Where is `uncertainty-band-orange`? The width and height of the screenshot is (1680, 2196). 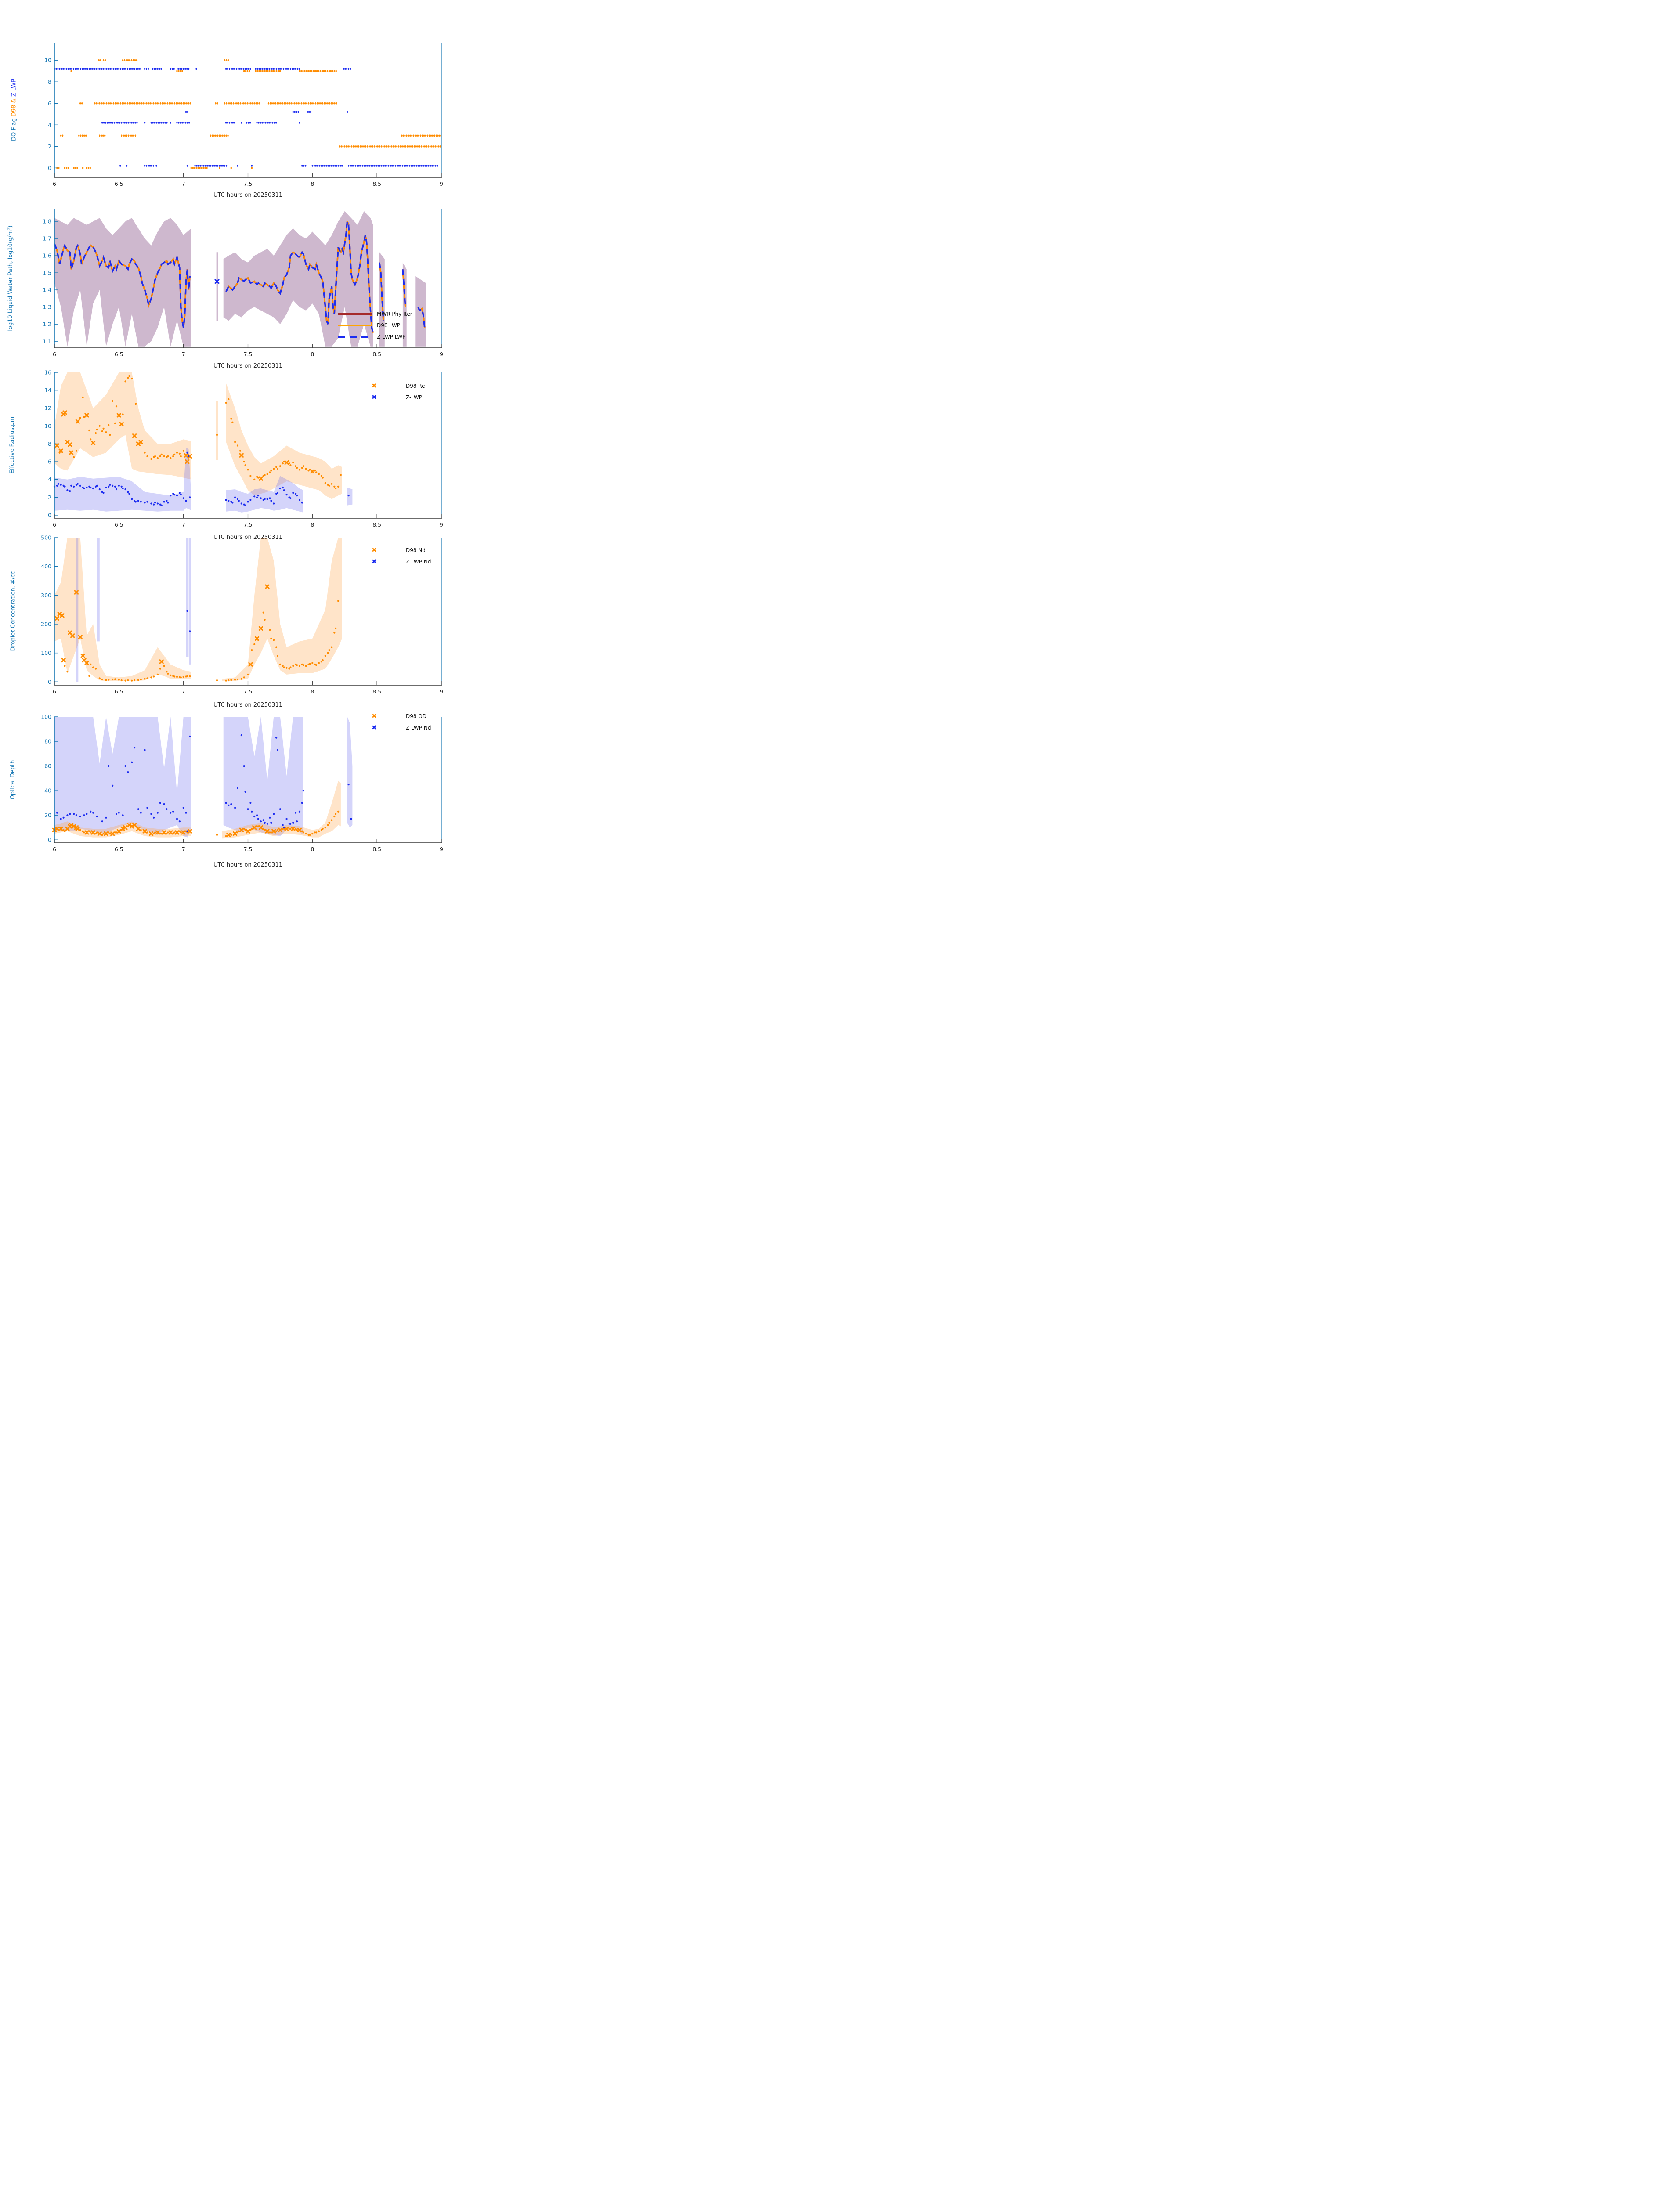
uncertainty-band-orange is located at coordinates (122, 609).